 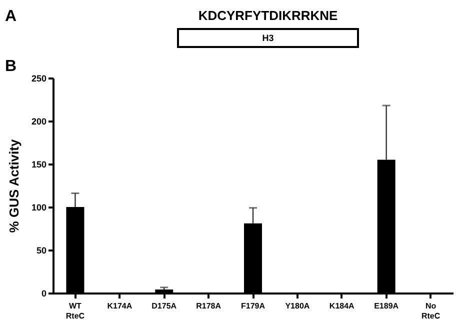 I want to click on x-tick-label: WT RteC, so click(x=75, y=311).